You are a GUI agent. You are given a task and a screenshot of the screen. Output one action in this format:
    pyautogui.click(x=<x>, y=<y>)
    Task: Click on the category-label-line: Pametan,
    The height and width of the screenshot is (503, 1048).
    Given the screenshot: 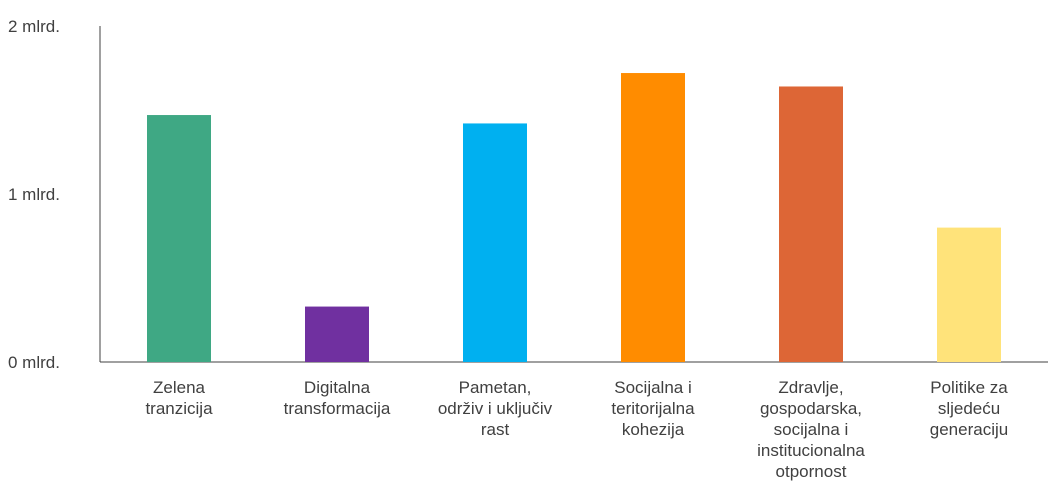 What is the action you would take?
    pyautogui.click(x=495, y=387)
    